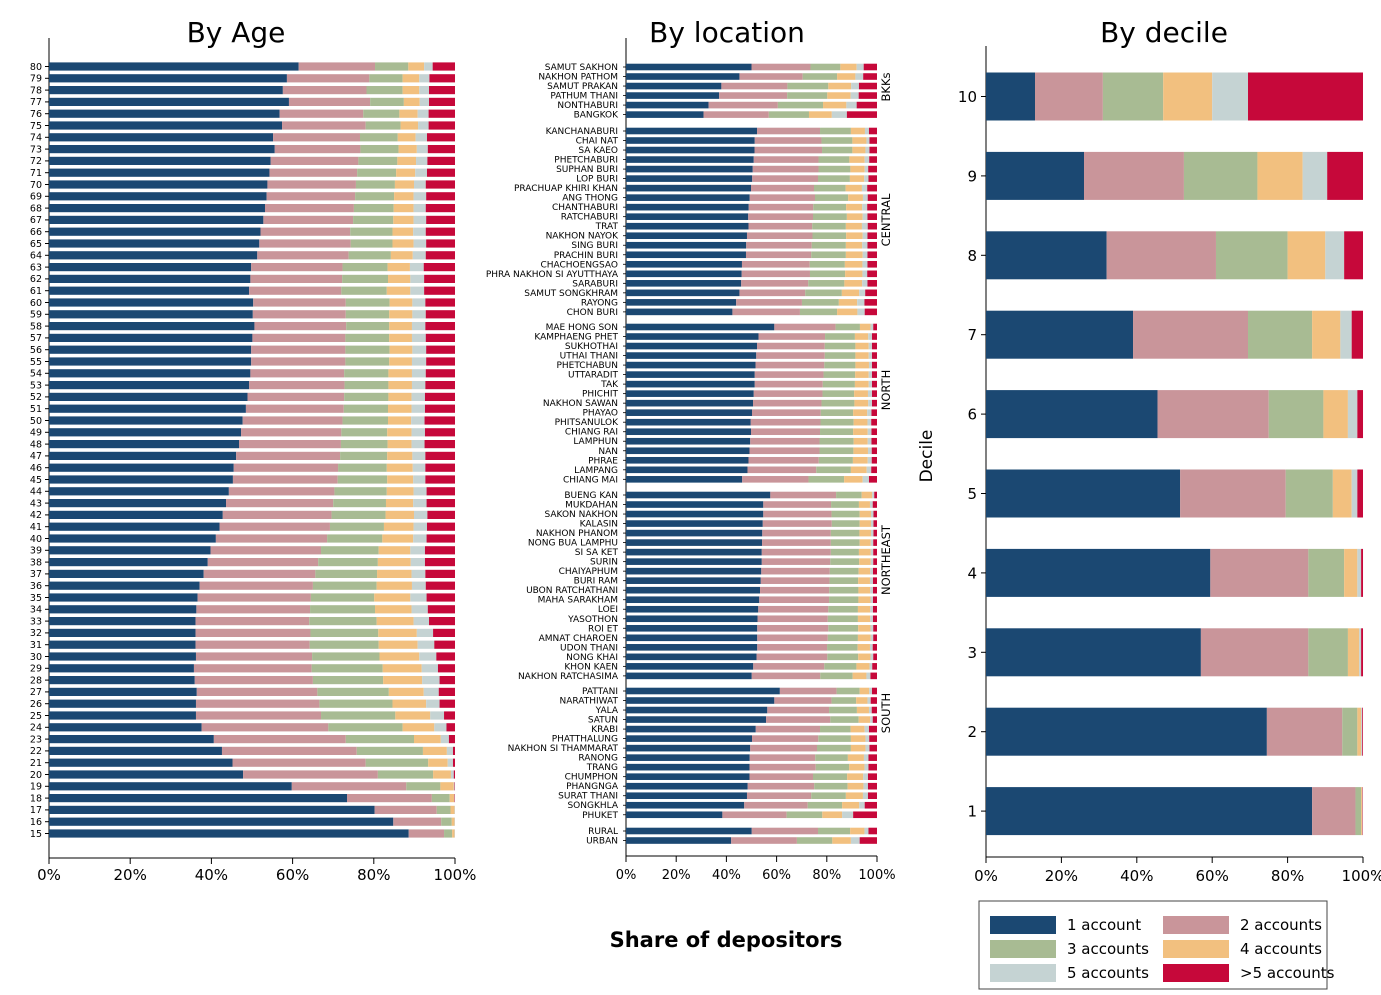 Image resolution: width=1381 pixels, height=995 pixels. Describe the element at coordinates (36, 739) in the screenshot. I see `age-category-label: 23` at that location.